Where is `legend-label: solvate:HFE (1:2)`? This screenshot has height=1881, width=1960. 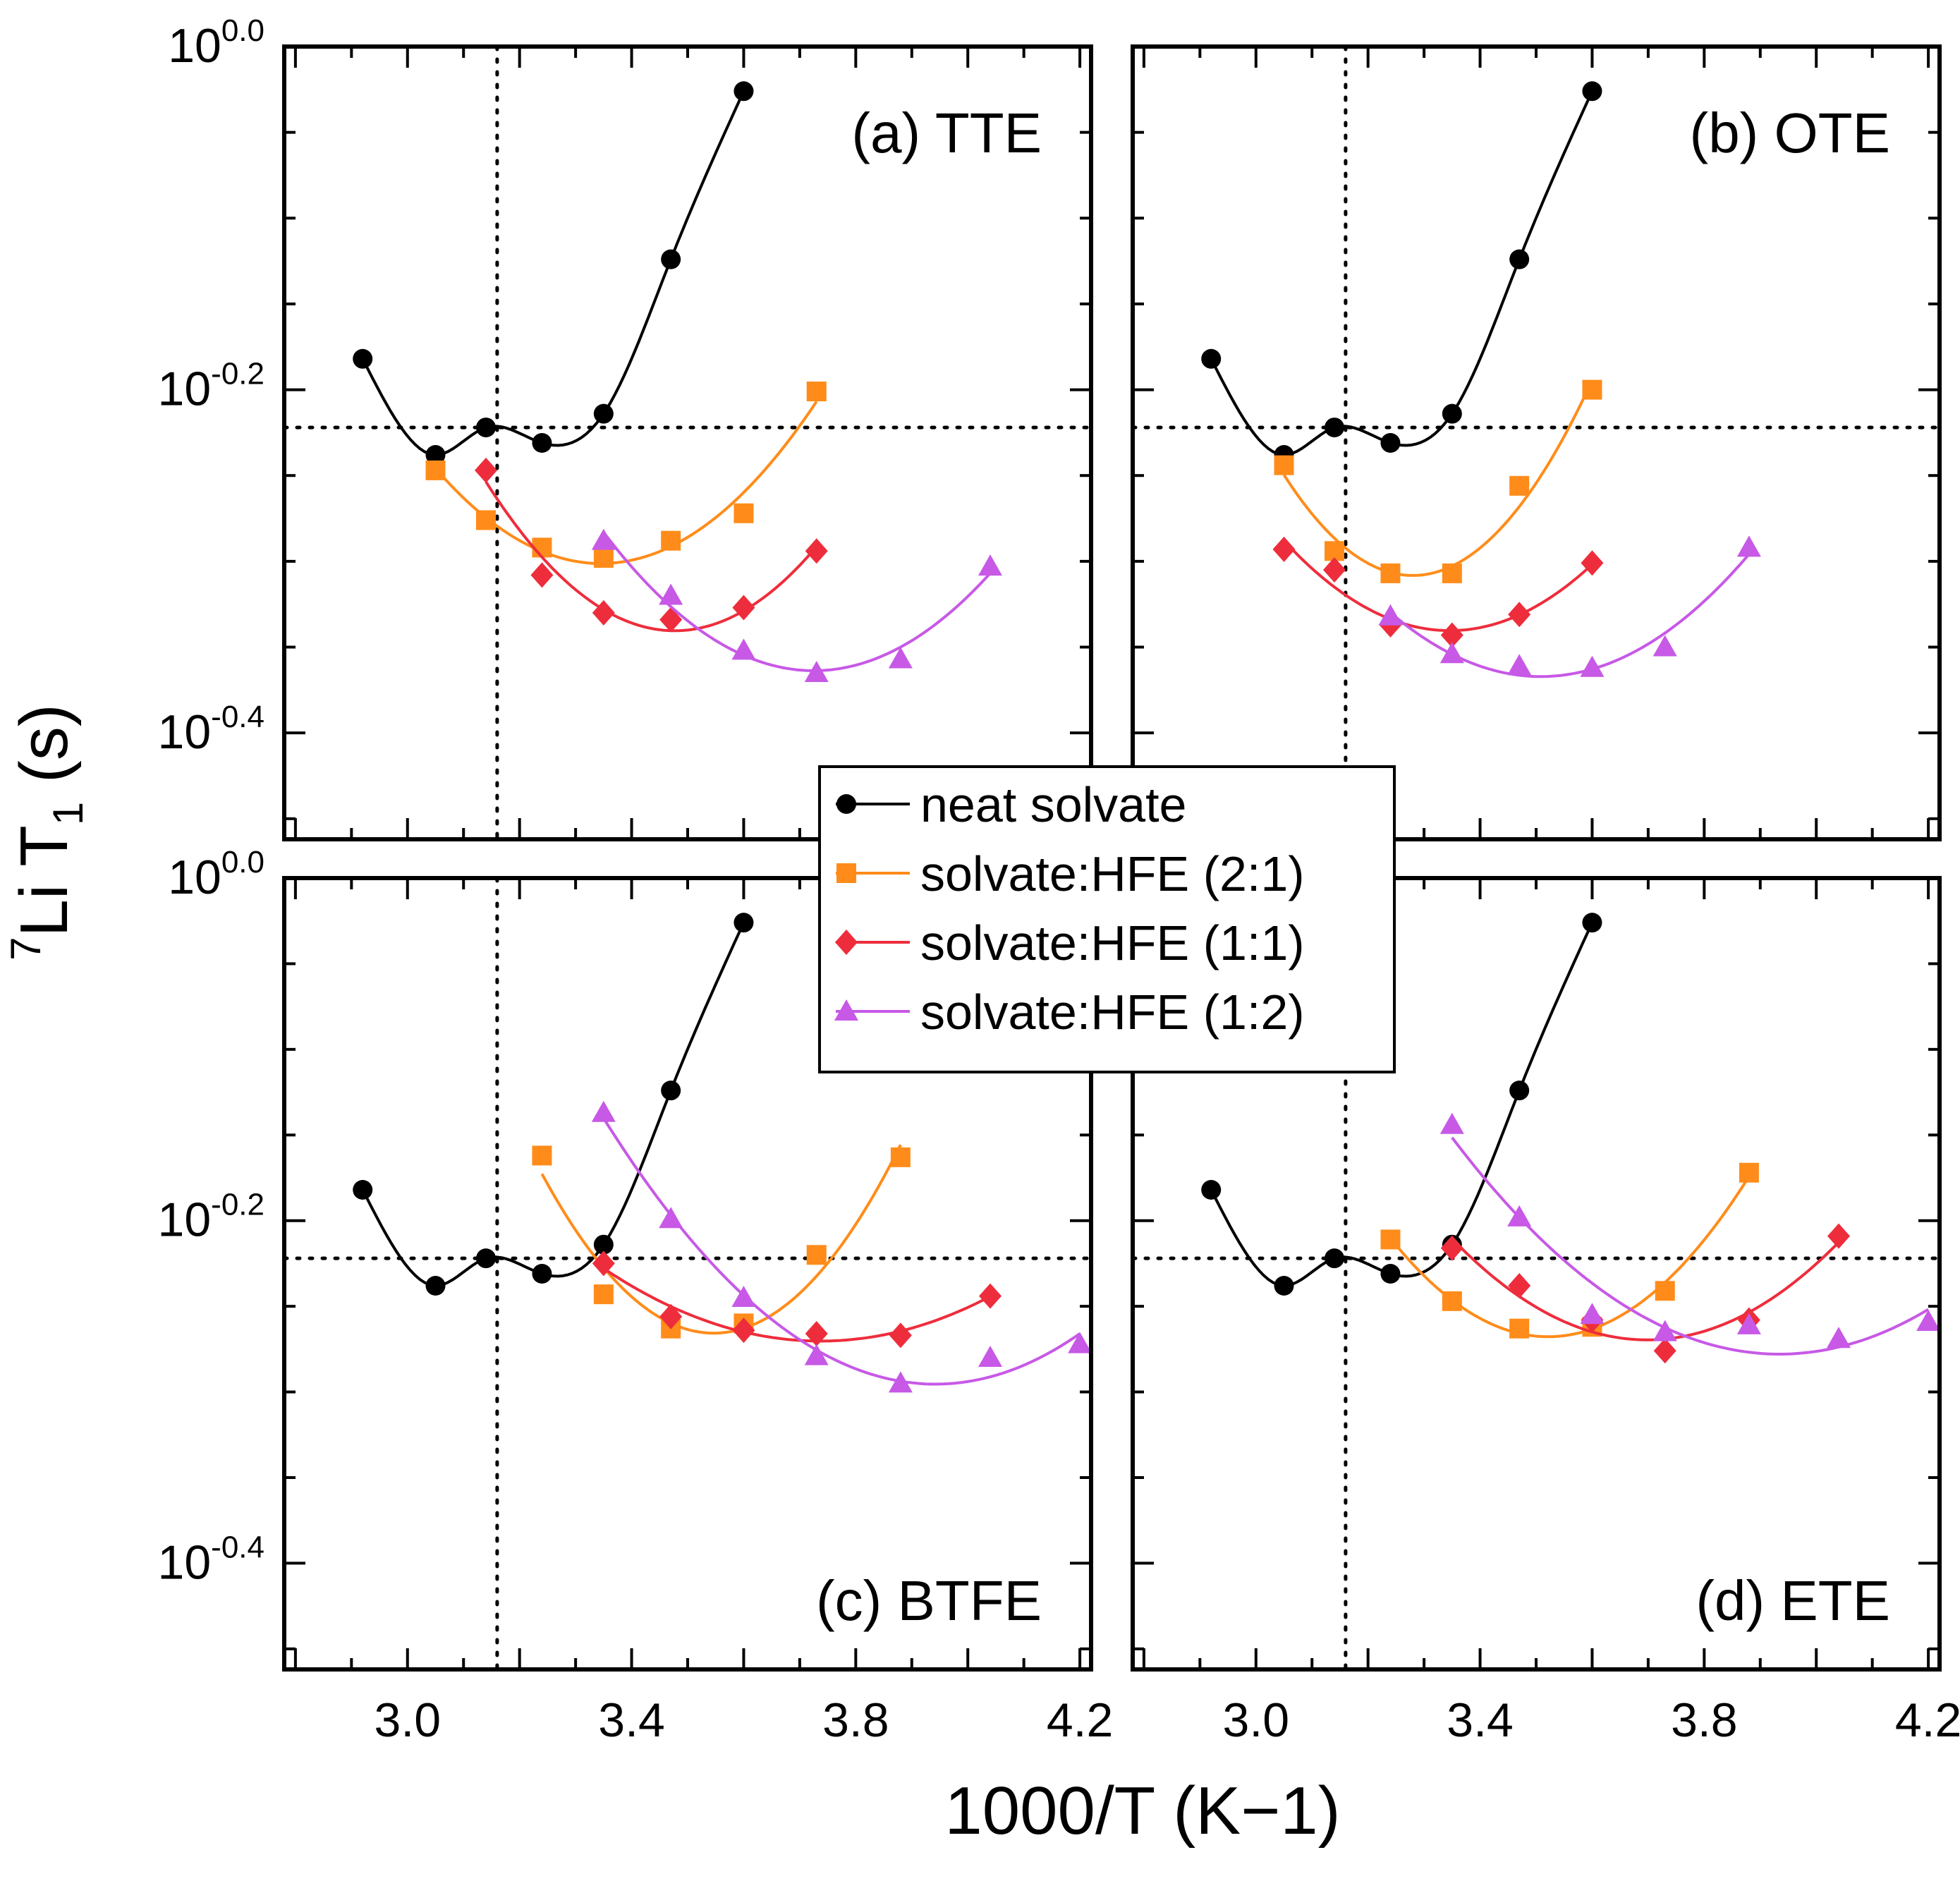 legend-label: solvate:HFE (1:2) is located at coordinates (1112, 1012).